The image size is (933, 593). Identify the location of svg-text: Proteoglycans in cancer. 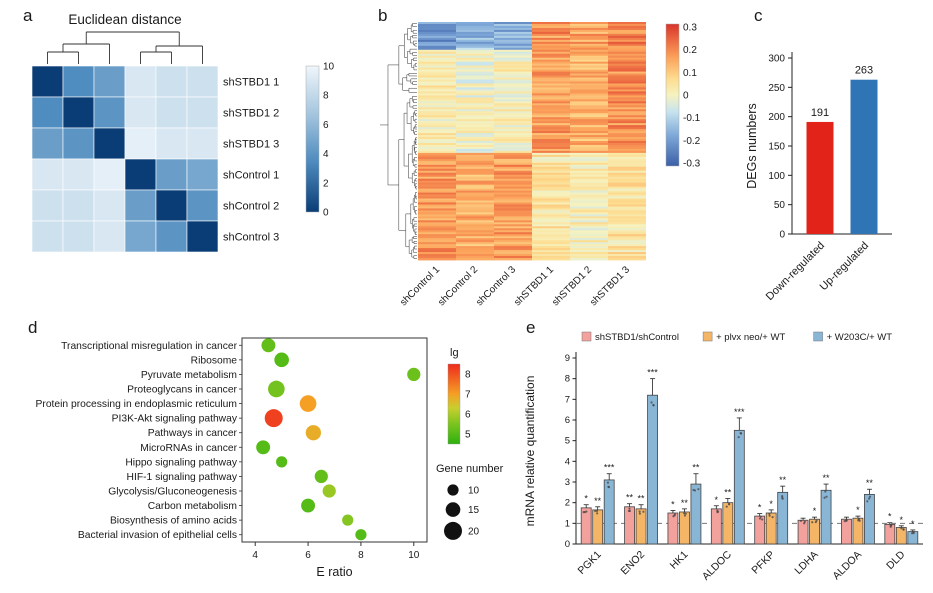
(182, 390).